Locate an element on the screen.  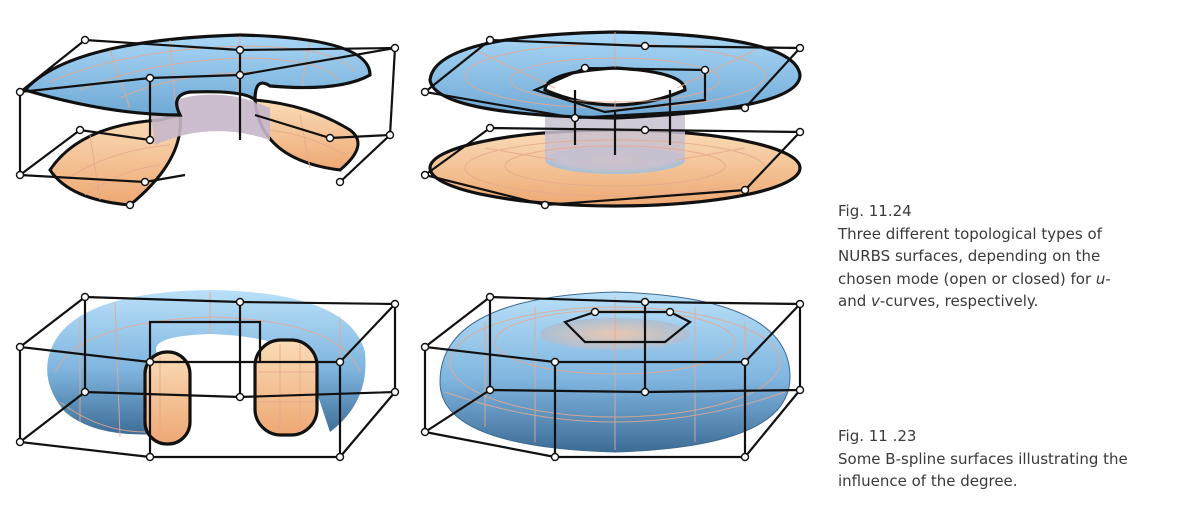
caption-line: Three different topological types of is located at coordinates (970, 233).